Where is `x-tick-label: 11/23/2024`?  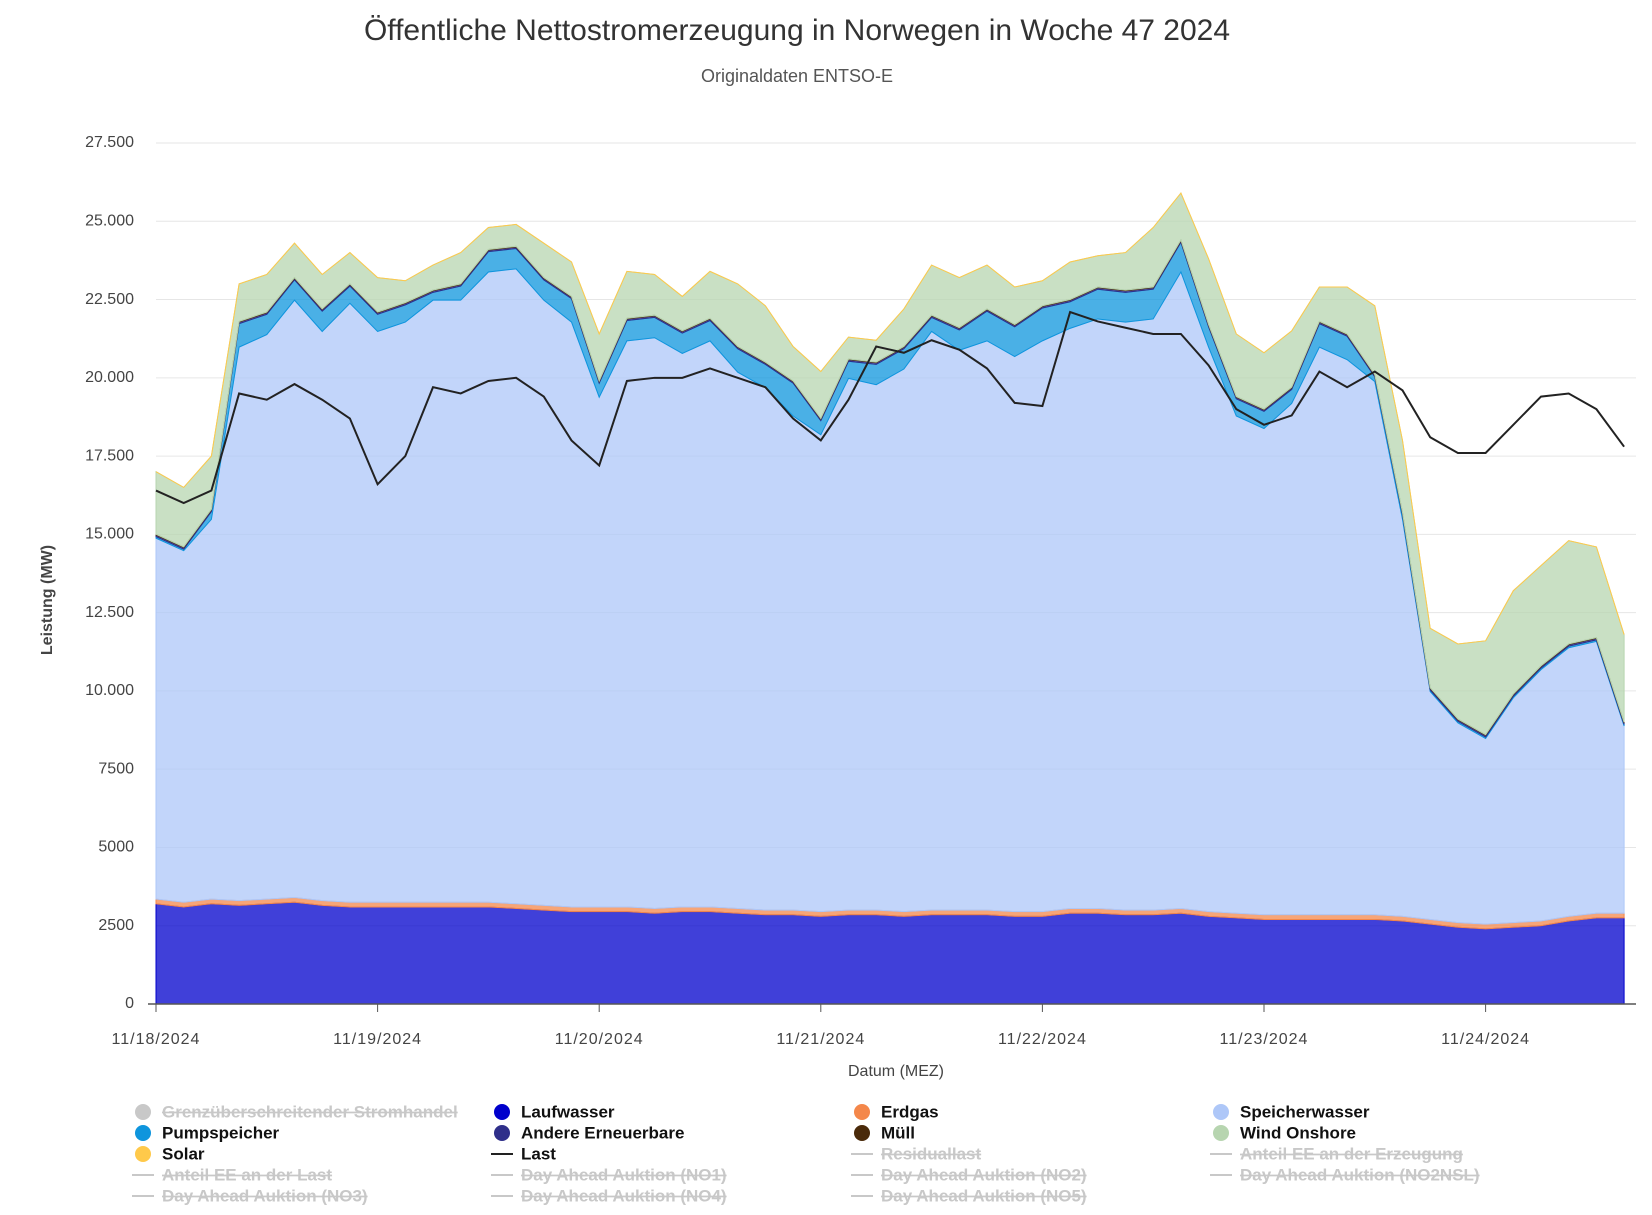 x-tick-label: 11/23/2024 is located at coordinates (1264, 1039).